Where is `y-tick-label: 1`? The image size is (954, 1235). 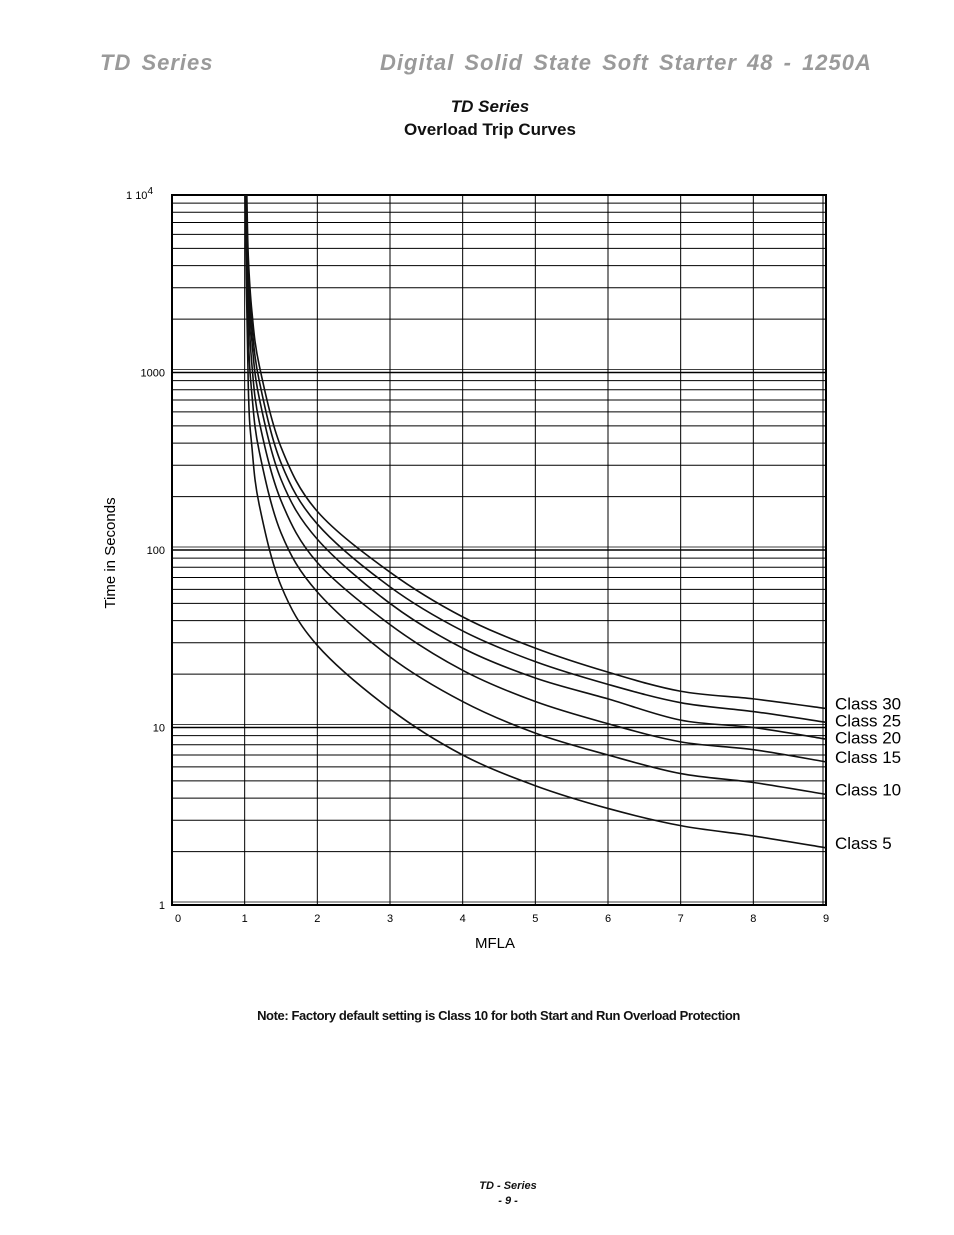 y-tick-label: 1 is located at coordinates (162, 906).